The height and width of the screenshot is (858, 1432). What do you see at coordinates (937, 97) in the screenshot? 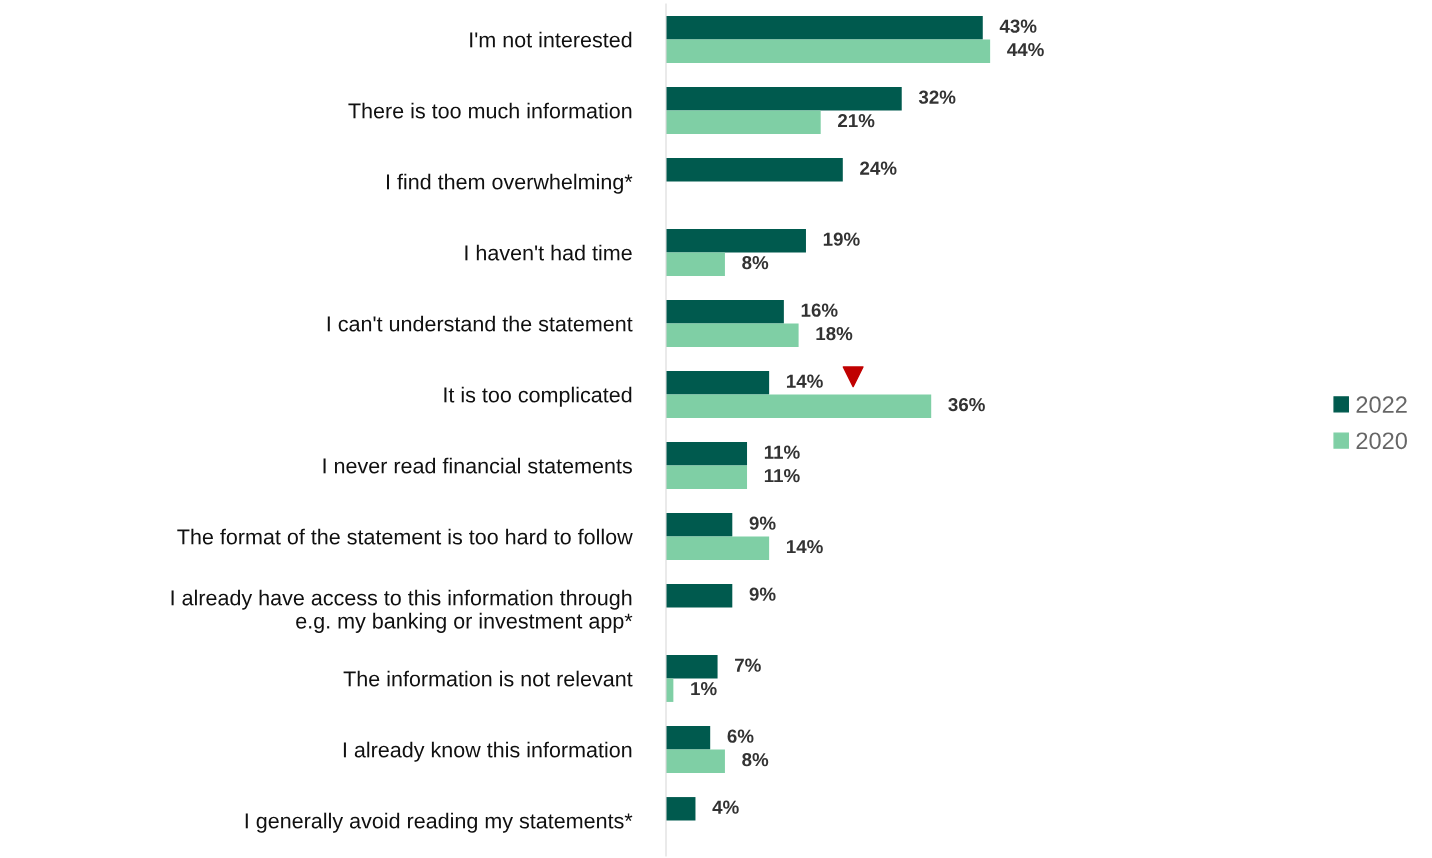
I see `data-label: 32%` at bounding box center [937, 97].